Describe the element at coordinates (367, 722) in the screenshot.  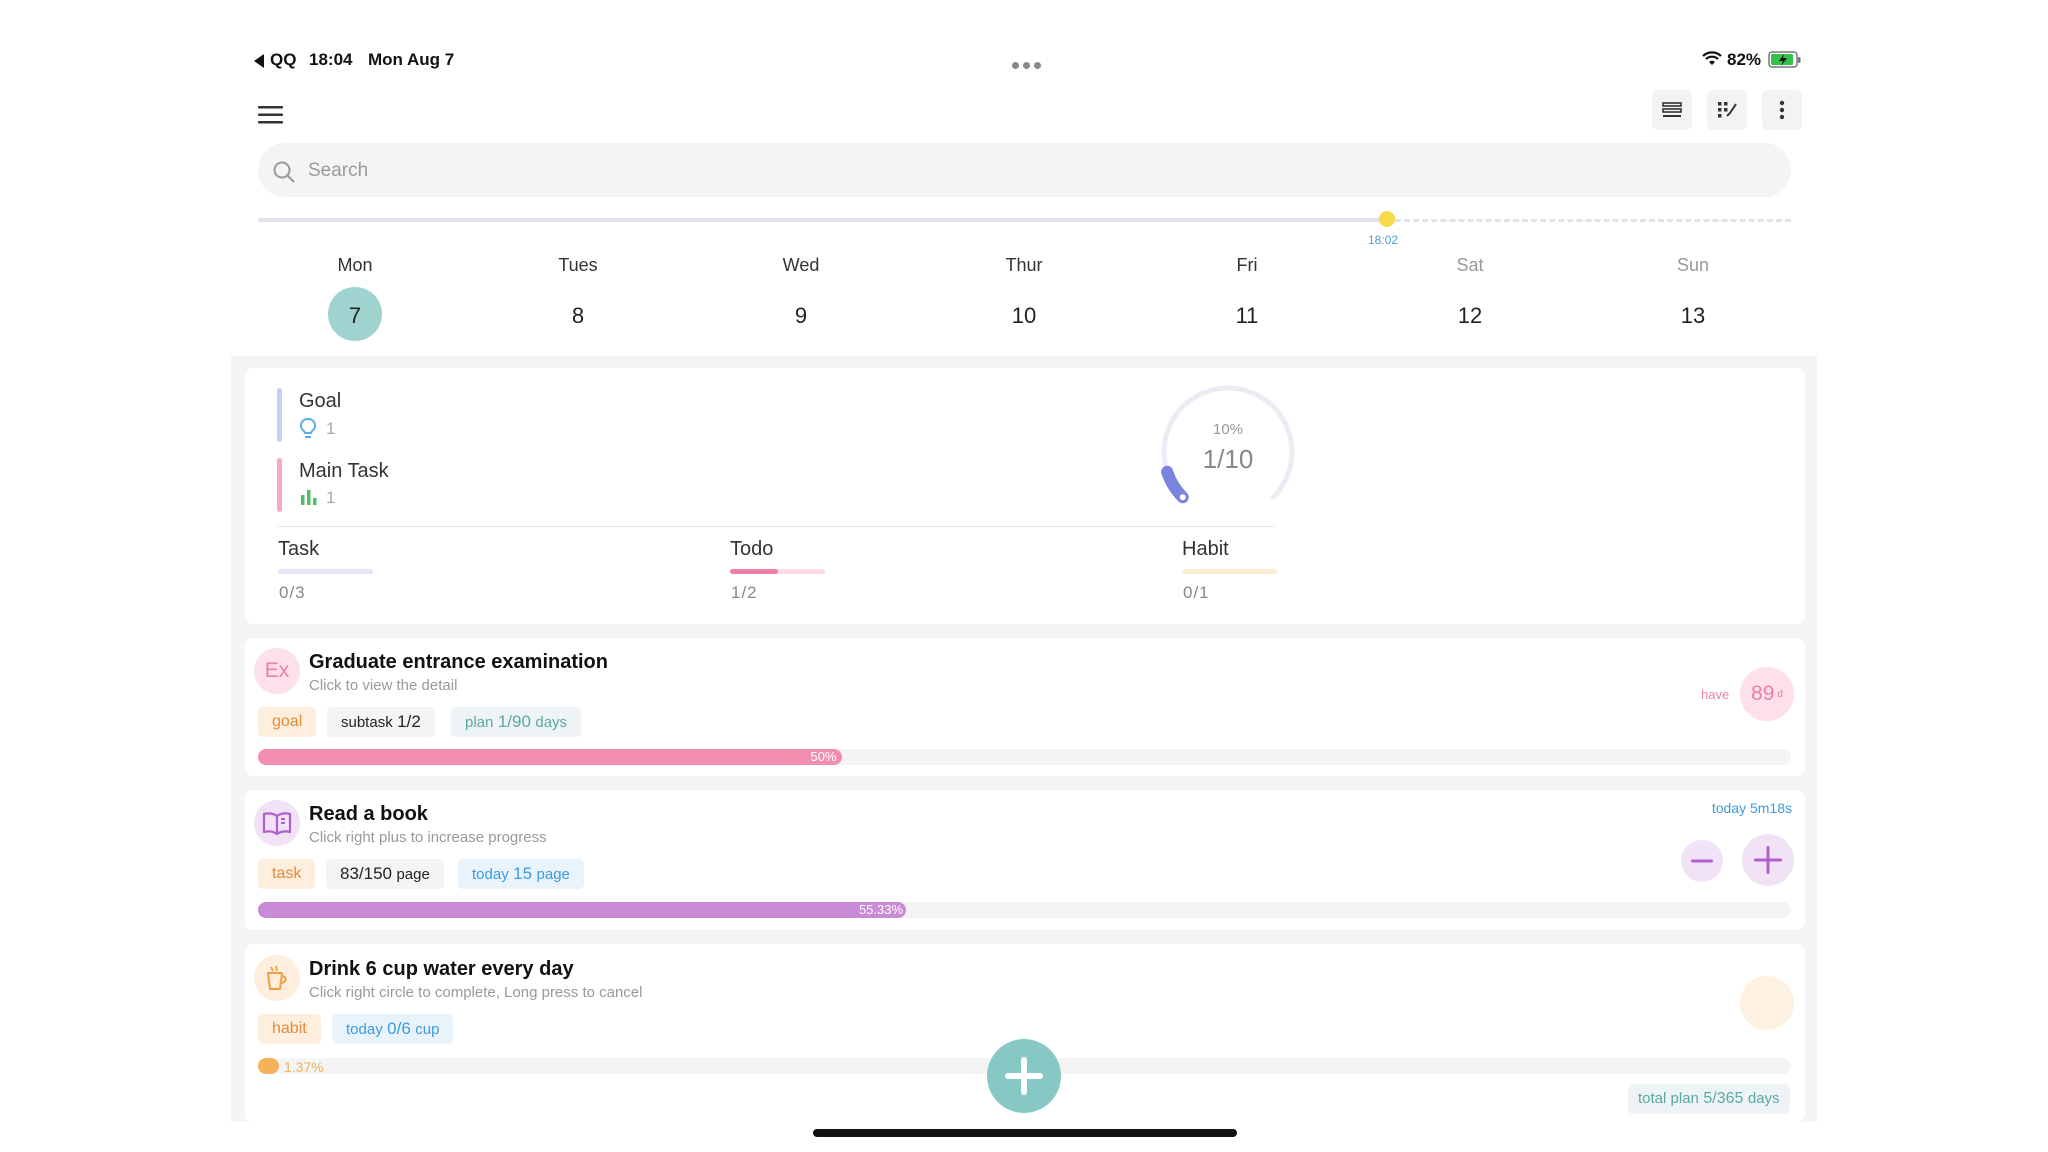
I see `exam-subtask-label: subtask` at that location.